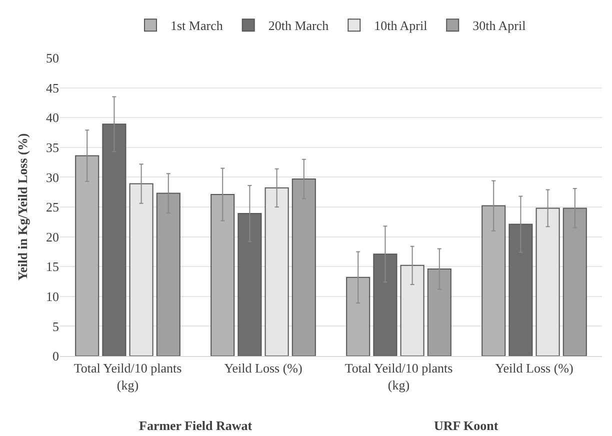 The height and width of the screenshot is (436, 612). I want to click on y-tick-label: 20, so click(52, 236).